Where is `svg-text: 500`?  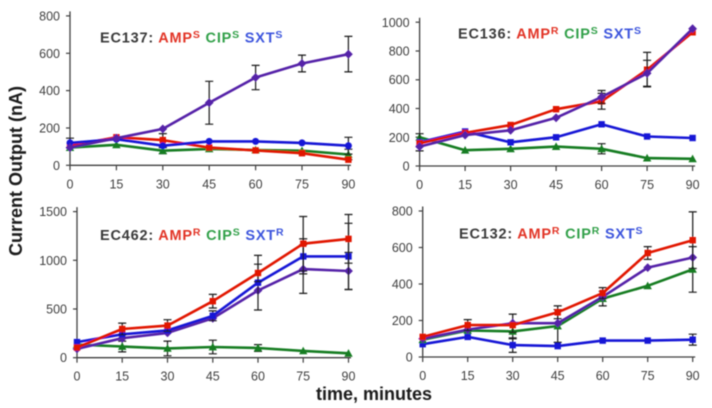 svg-text: 500 is located at coordinates (56, 310).